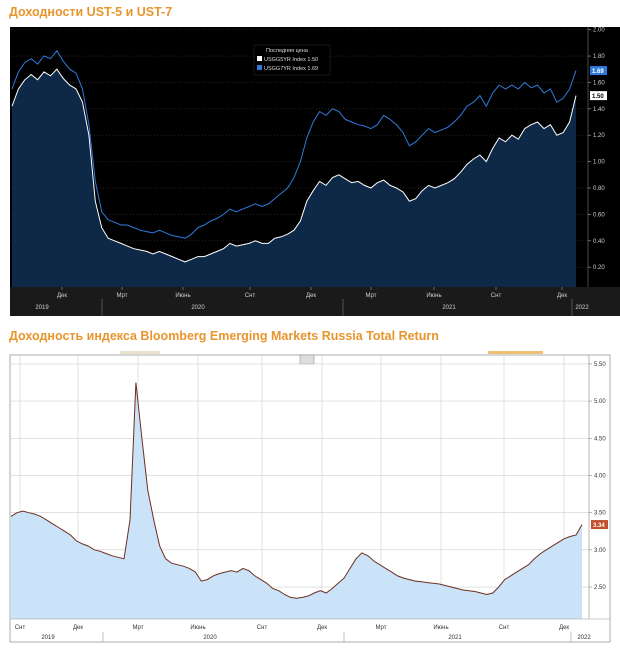  Describe the element at coordinates (599, 31) in the screenshot. I see `chart1-ytick-label: 2.00` at that location.